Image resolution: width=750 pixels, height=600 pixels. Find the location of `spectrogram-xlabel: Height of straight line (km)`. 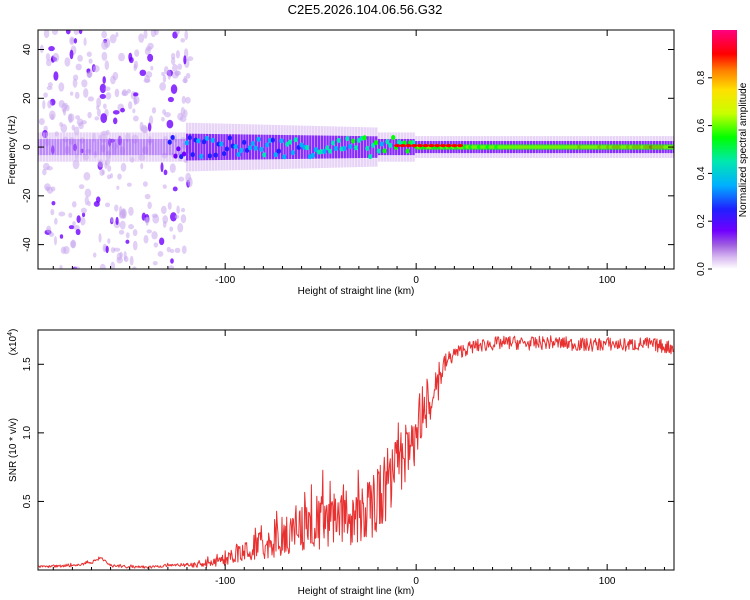

spectrogram-xlabel: Height of straight line (km) is located at coordinates (356, 291).